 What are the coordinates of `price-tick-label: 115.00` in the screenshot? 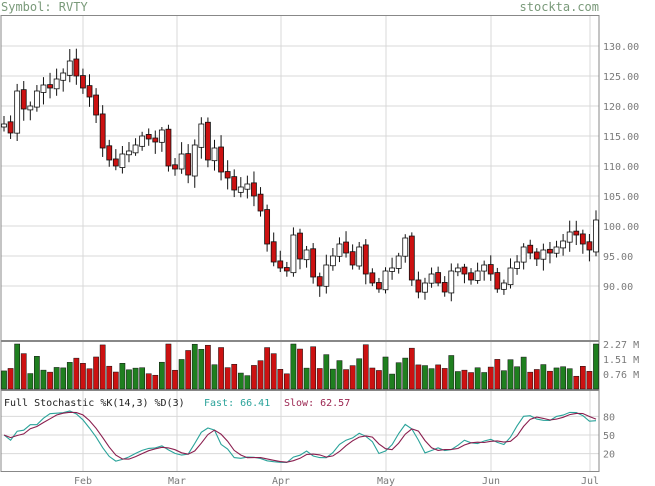 It's located at (621, 137).